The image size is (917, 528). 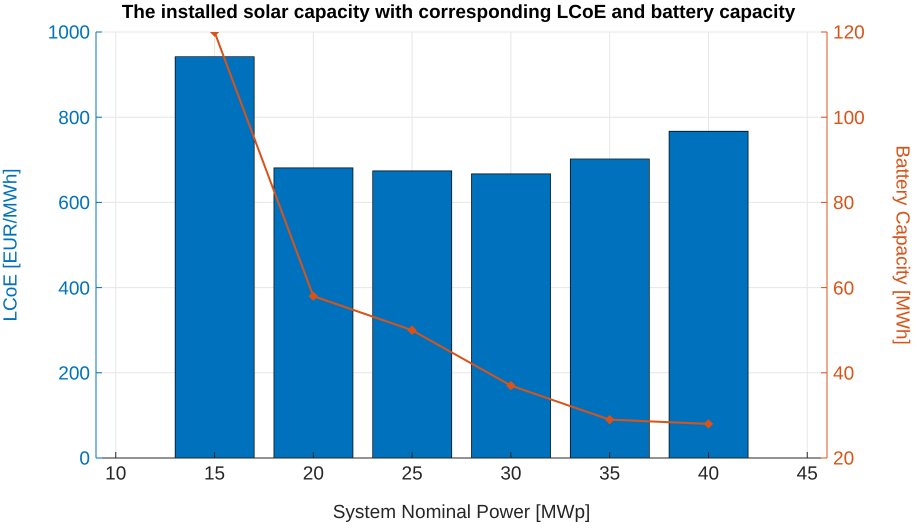 I want to click on x-tick-label: 45, so click(x=807, y=473).